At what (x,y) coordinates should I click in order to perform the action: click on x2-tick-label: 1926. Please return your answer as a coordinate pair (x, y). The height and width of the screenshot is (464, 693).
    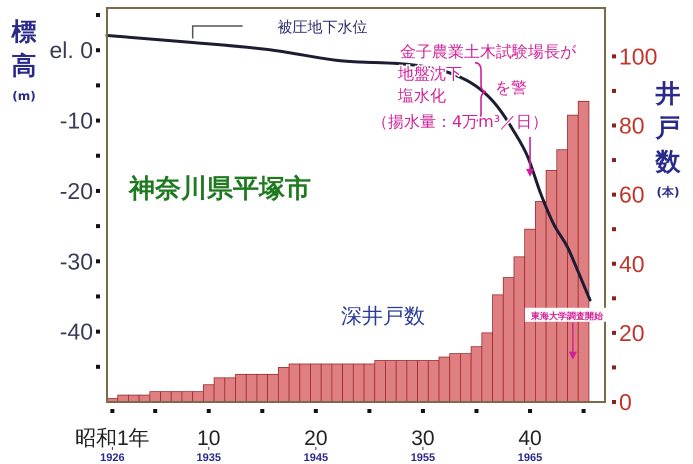
    Looking at the image, I should click on (112, 458).